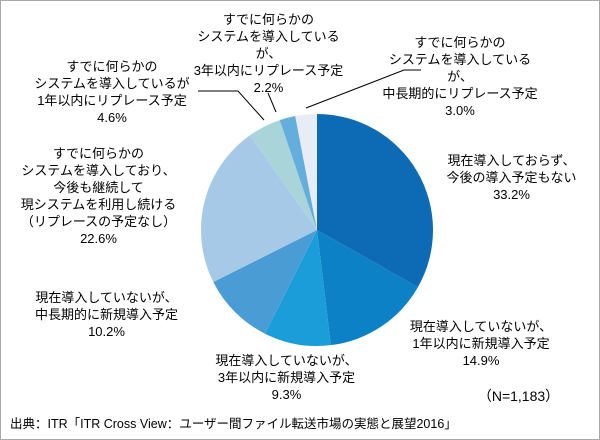 The height and width of the screenshot is (440, 600). Describe the element at coordinates (306, 171) in the screenshot. I see `pie-slice-3.0%` at that location.